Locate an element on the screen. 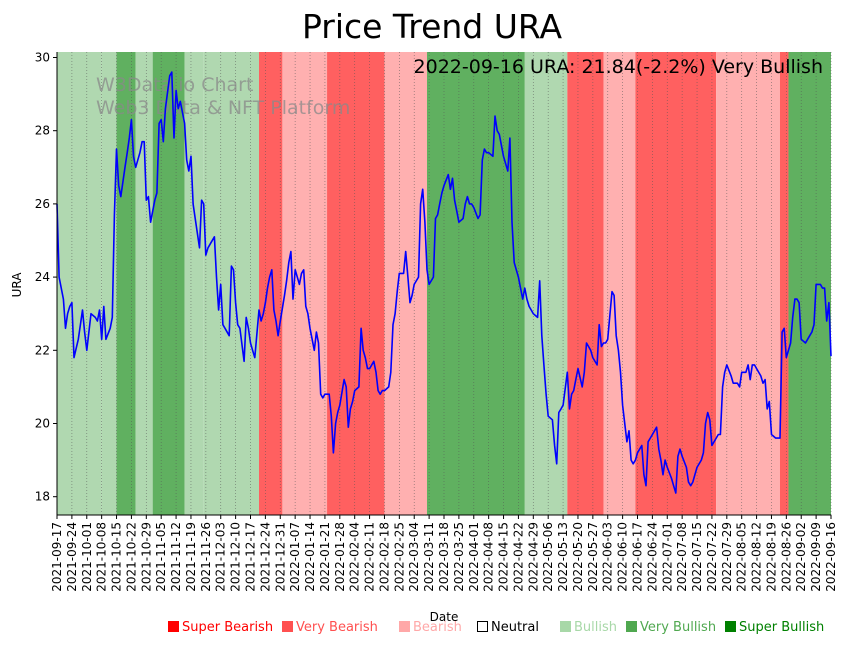 The width and height of the screenshot is (849, 646). legend-item: Bearish is located at coordinates (430, 627).